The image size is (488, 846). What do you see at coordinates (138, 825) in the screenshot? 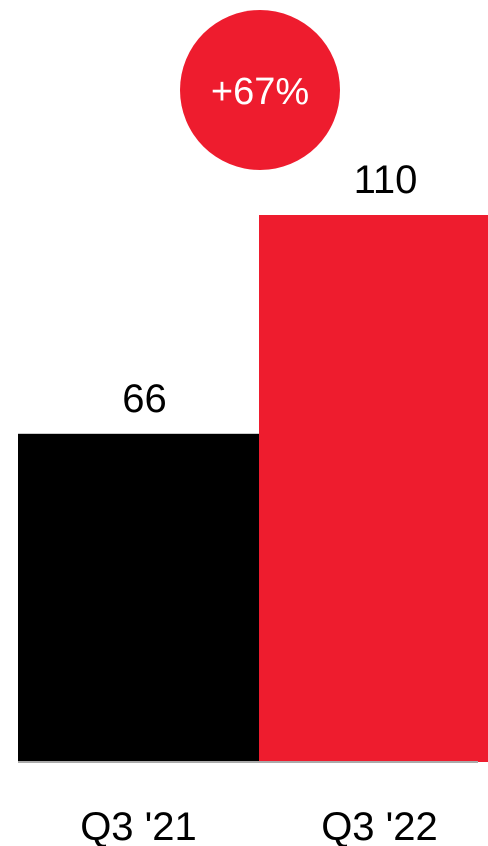
I see `category-label-1: Q3 '21` at bounding box center [138, 825].